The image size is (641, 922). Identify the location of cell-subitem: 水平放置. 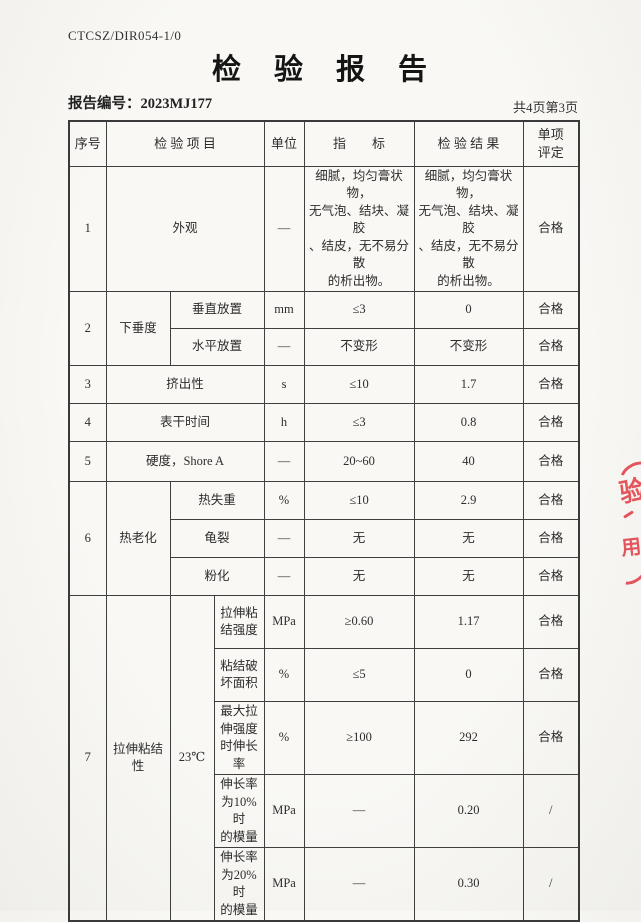
(217, 347).